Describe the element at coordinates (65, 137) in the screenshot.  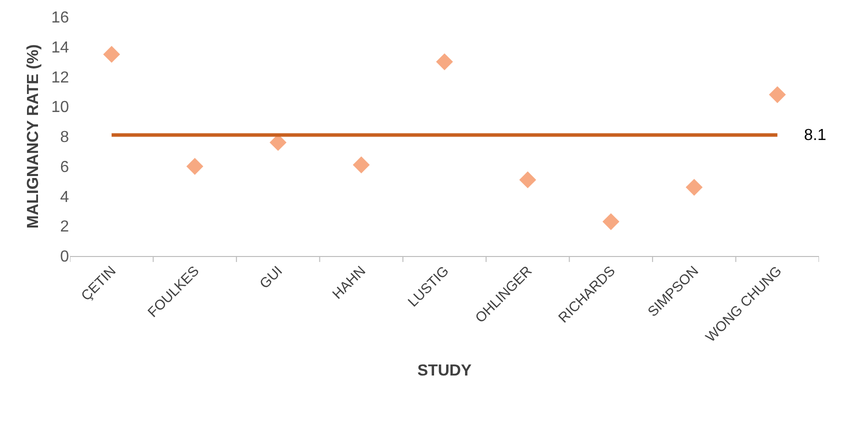
I see `y-tick-label: 8` at that location.